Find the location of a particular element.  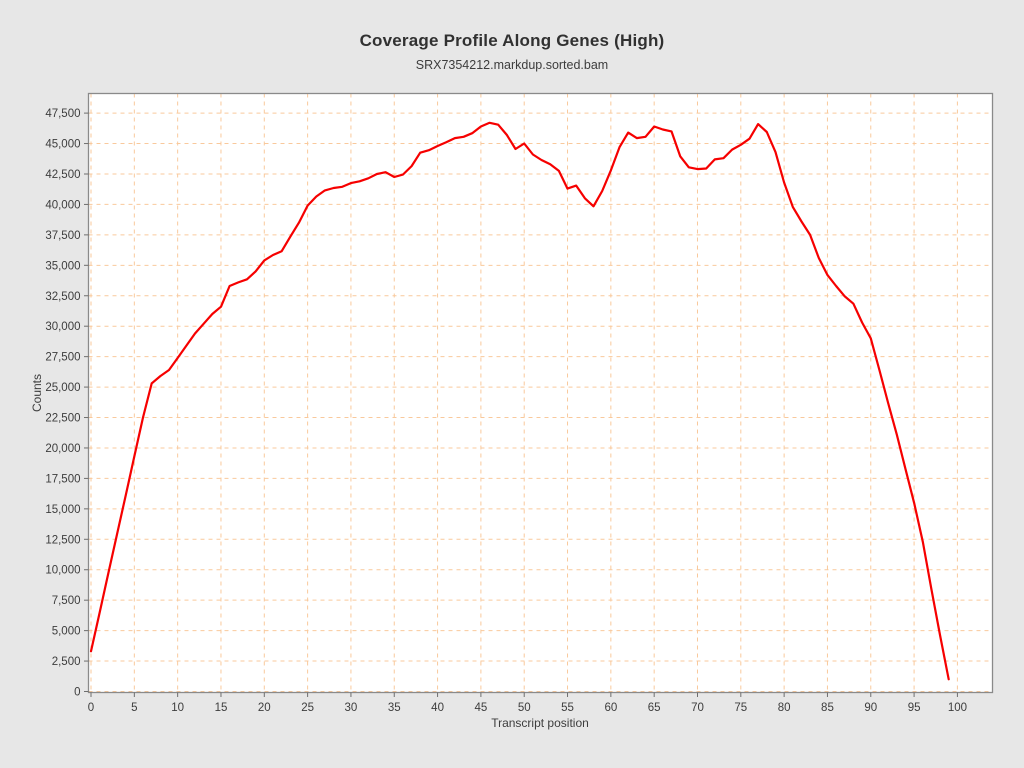

x-tick-label: 75 is located at coordinates (740, 708).